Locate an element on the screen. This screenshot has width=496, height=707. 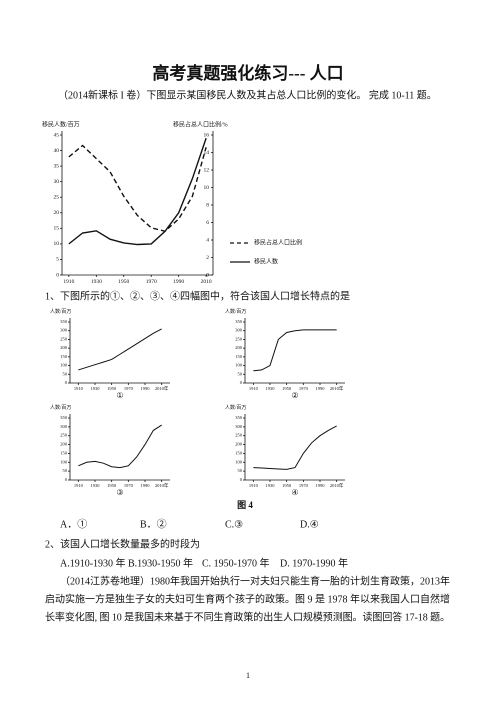
option: A.1910-1930 年 is located at coordinates (93, 562).